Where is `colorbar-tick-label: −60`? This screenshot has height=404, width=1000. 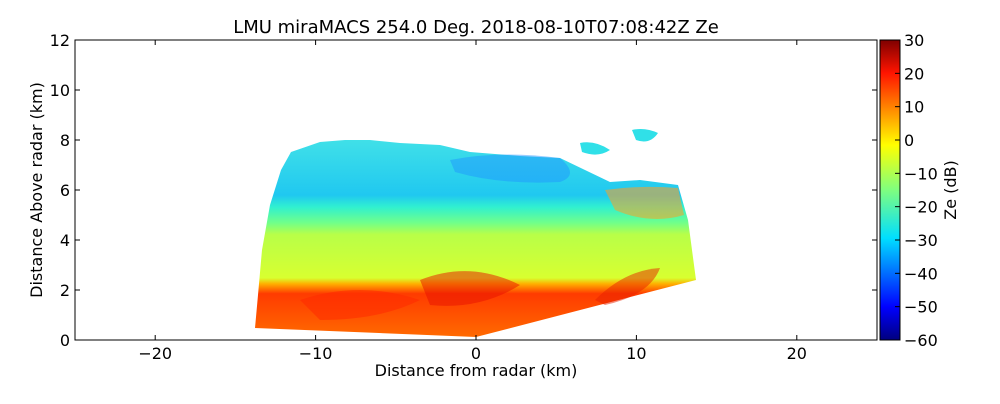 colorbar-tick-label: −60 is located at coordinates (921, 340).